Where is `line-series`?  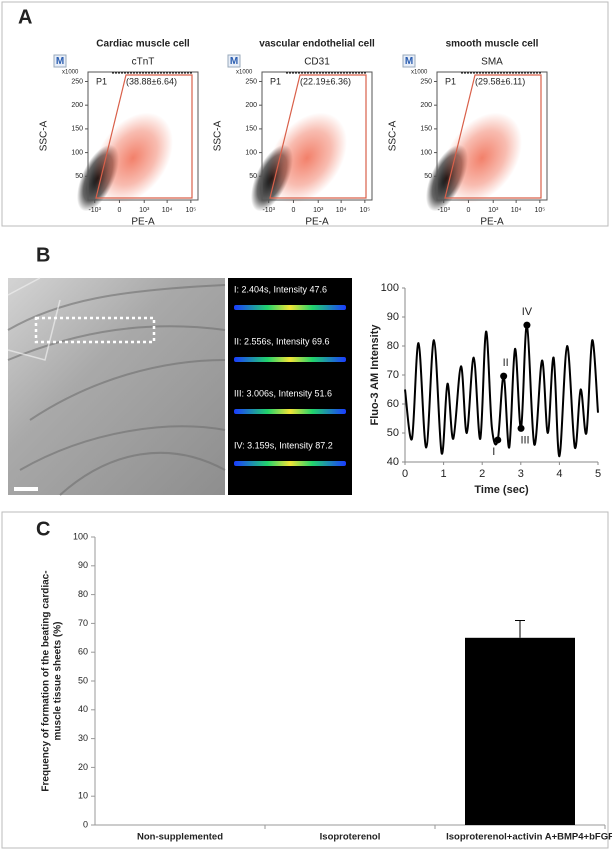 line-series is located at coordinates (501, 391).